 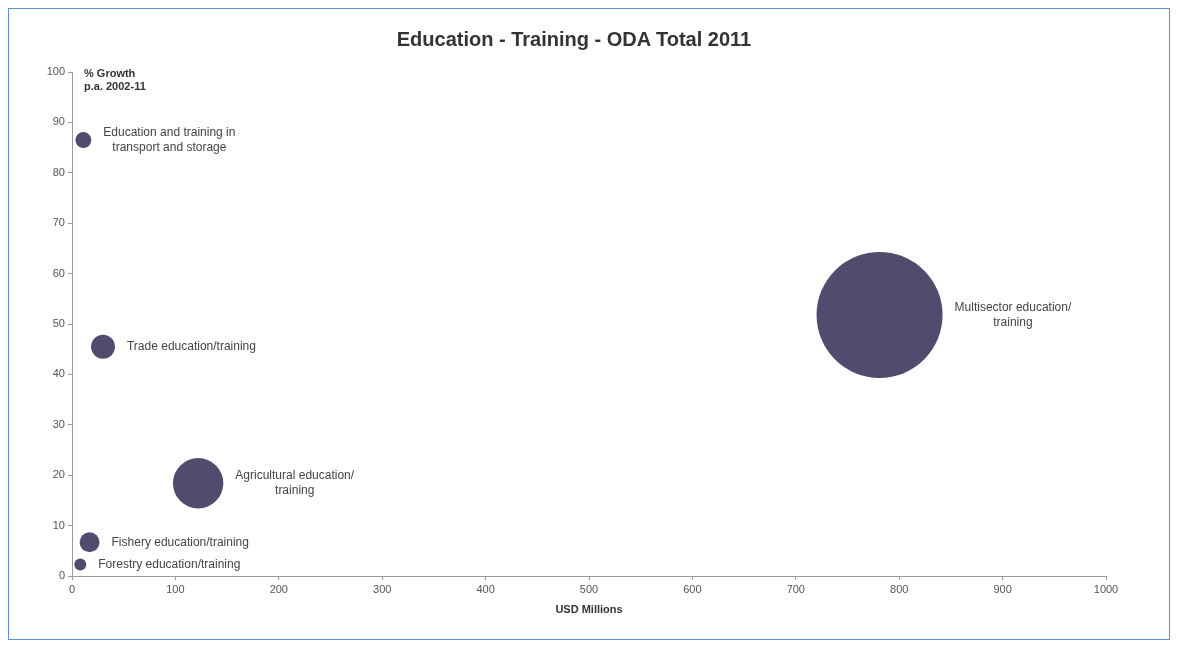 I want to click on x-tick-label: 500, so click(x=589, y=588).